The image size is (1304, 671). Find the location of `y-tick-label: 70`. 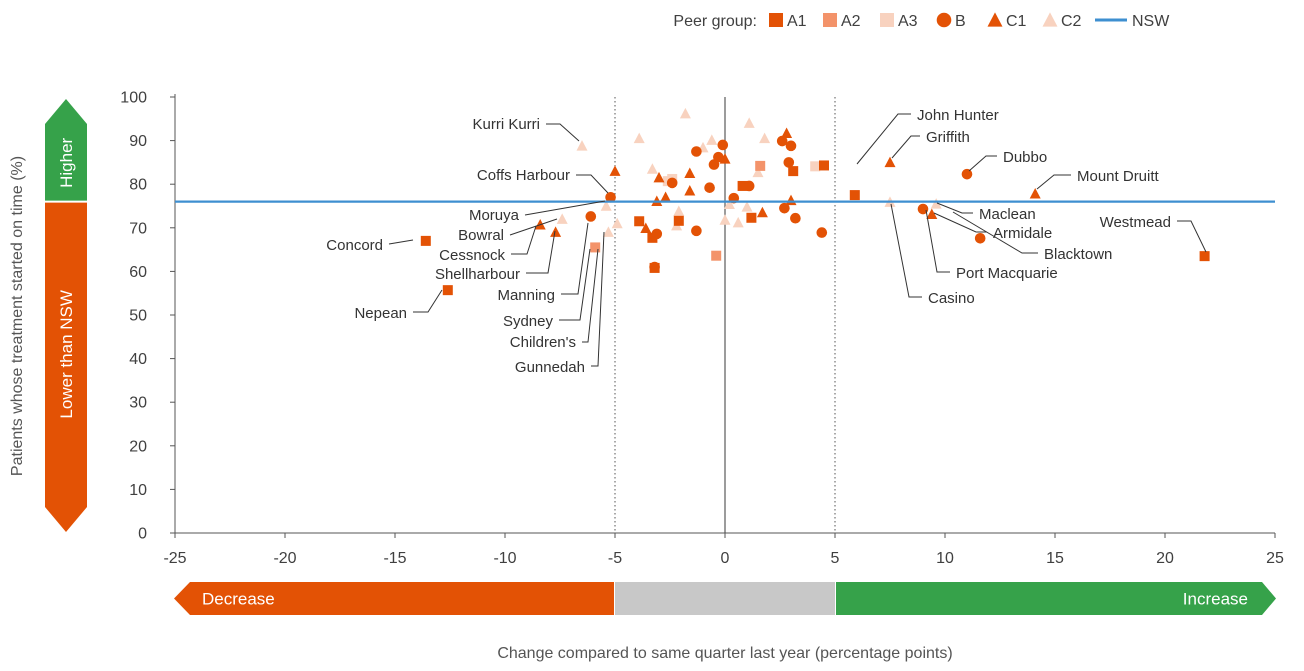

y-tick-label: 70 is located at coordinates (138, 228).